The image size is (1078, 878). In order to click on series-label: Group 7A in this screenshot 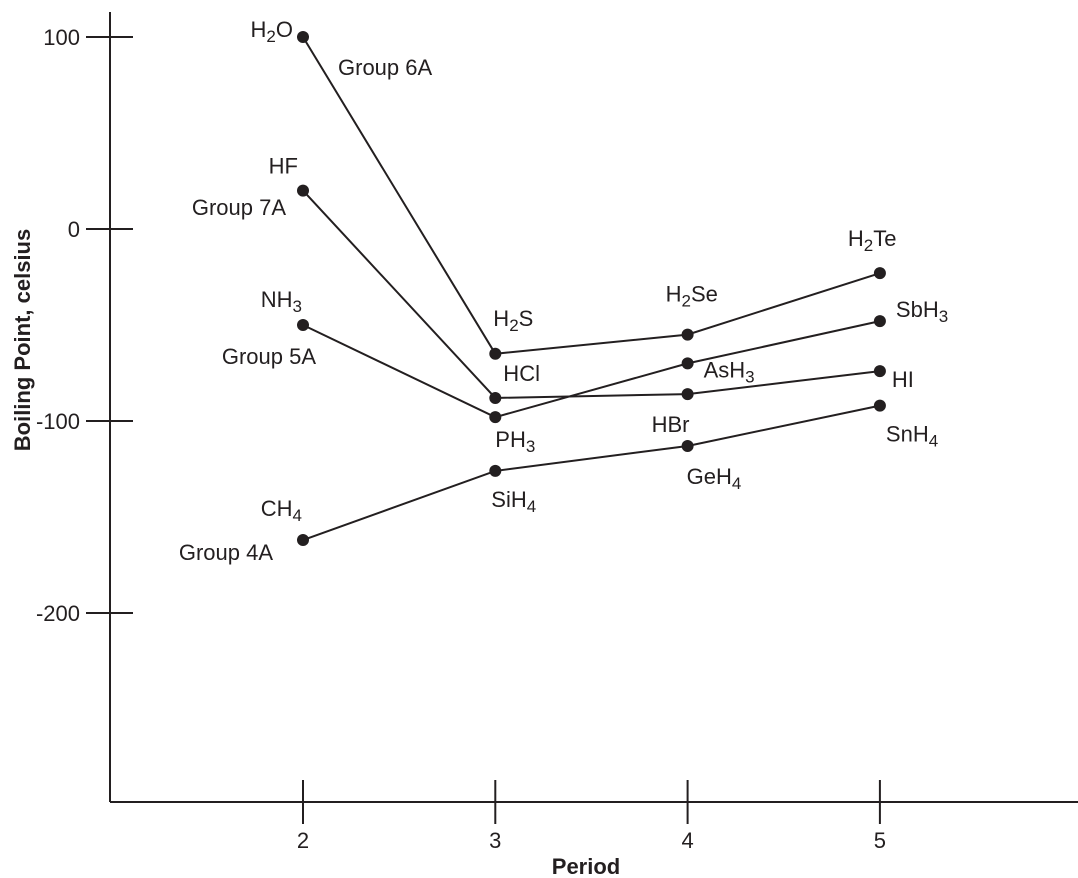, I will do `click(239, 207)`.